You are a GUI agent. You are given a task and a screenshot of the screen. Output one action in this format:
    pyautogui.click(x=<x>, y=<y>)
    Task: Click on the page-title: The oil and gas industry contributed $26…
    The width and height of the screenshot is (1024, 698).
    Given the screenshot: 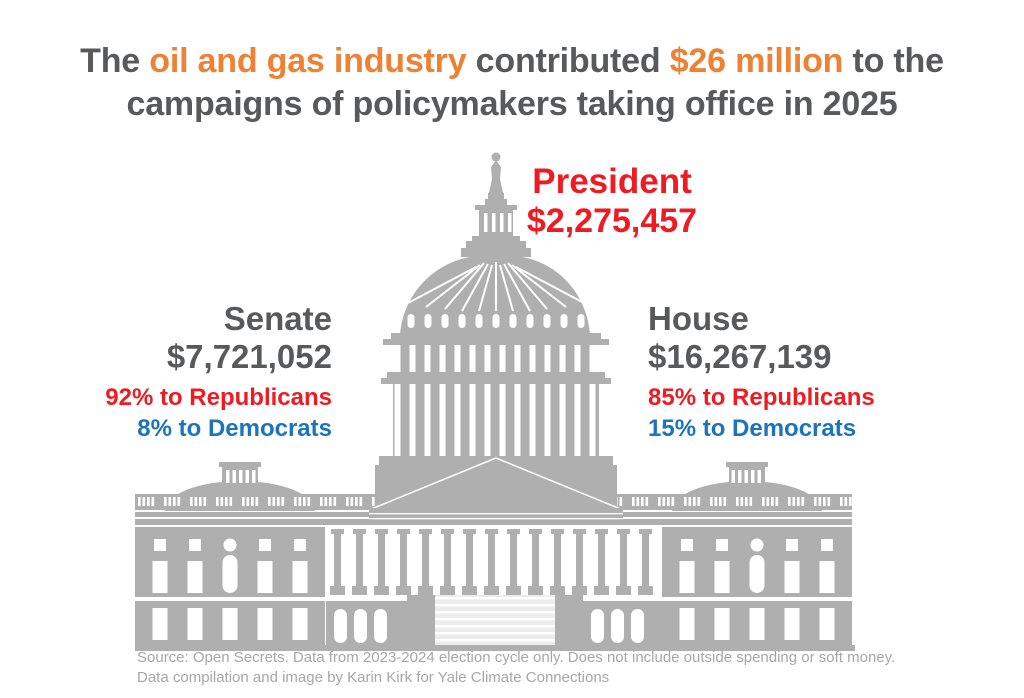 What is the action you would take?
    pyautogui.click(x=512, y=83)
    